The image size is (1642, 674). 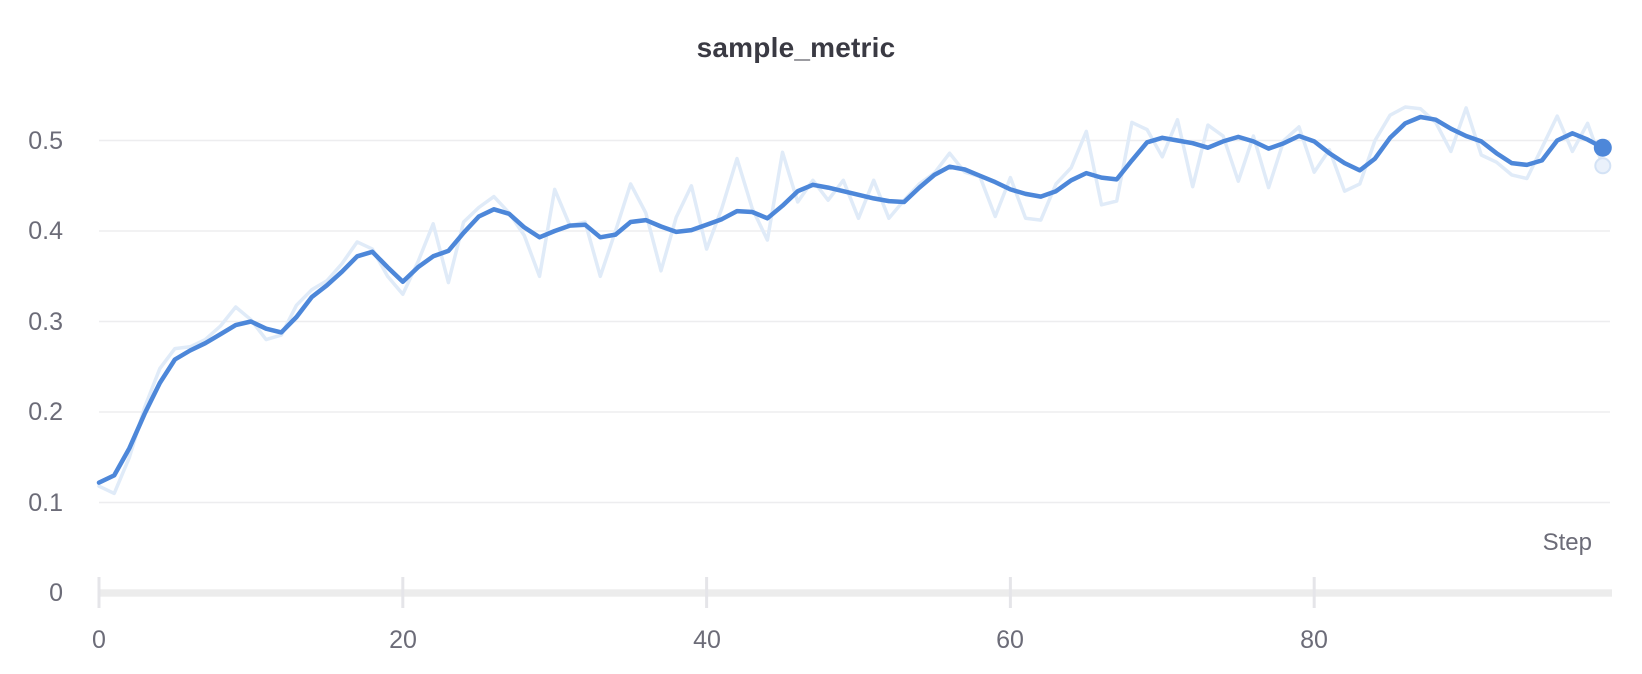 I want to click on y-tick-label: 0.1, so click(x=45, y=503).